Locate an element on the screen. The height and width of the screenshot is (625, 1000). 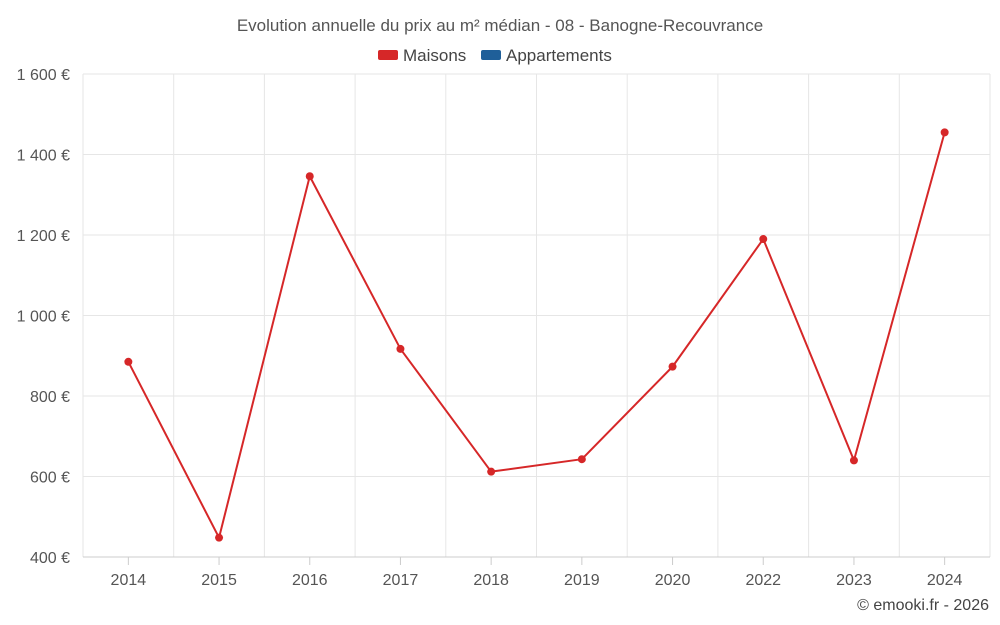
x-tick-label: 2018 is located at coordinates (491, 580).